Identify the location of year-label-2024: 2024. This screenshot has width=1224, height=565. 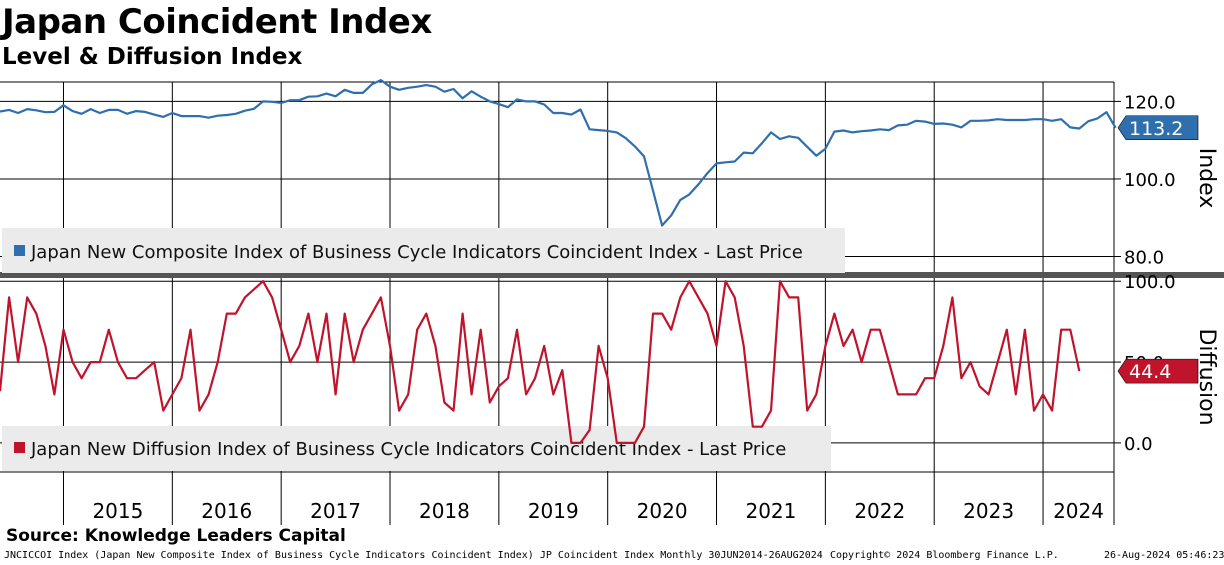
(1078, 511).